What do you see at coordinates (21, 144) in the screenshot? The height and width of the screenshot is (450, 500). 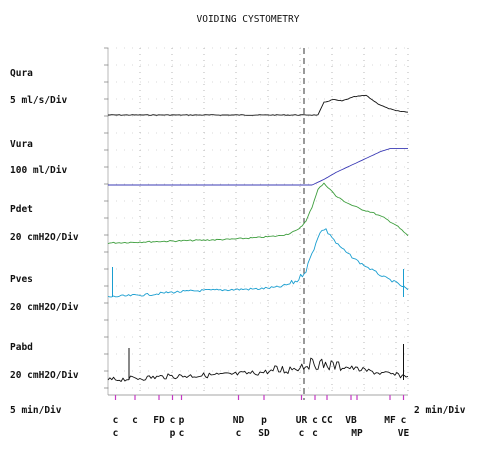 I see `channel-1-name: Vura` at bounding box center [21, 144].